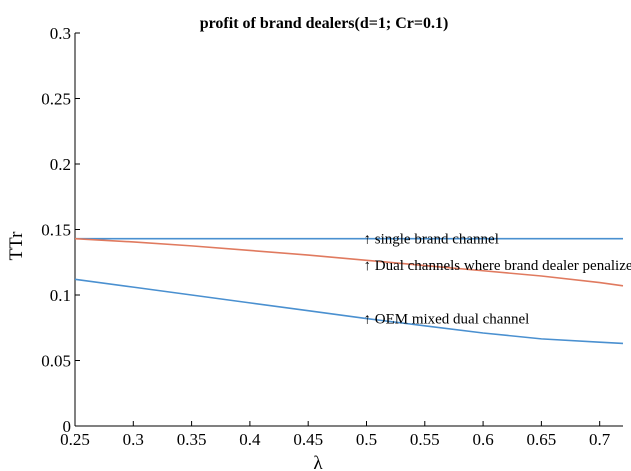  What do you see at coordinates (430, 240) in the screenshot?
I see `annotation-1: ↑ single brand channel` at bounding box center [430, 240].